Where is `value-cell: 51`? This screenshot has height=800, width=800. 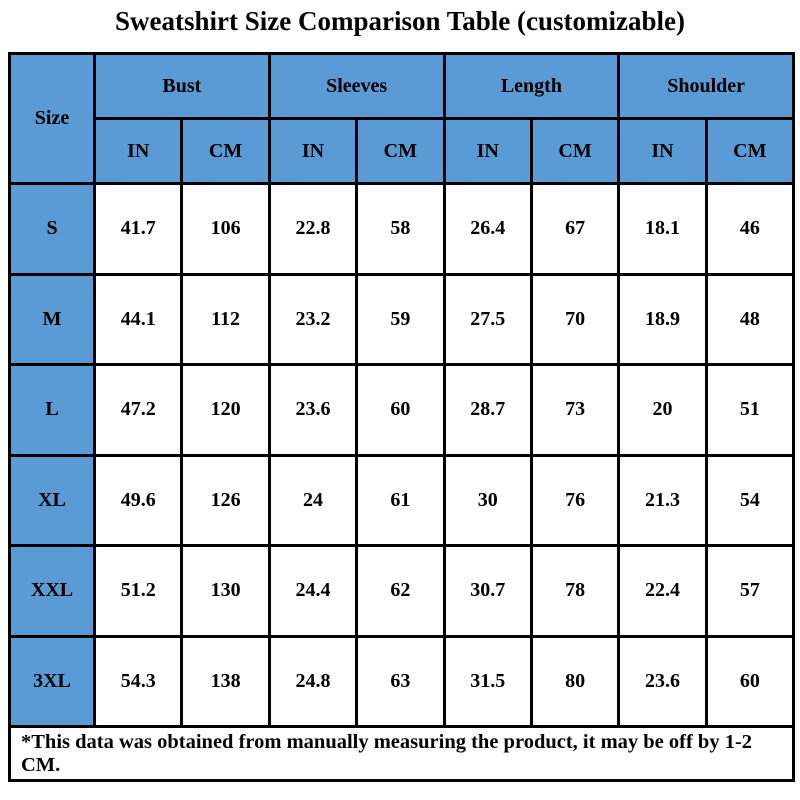
value-cell: 51 is located at coordinates (750, 410).